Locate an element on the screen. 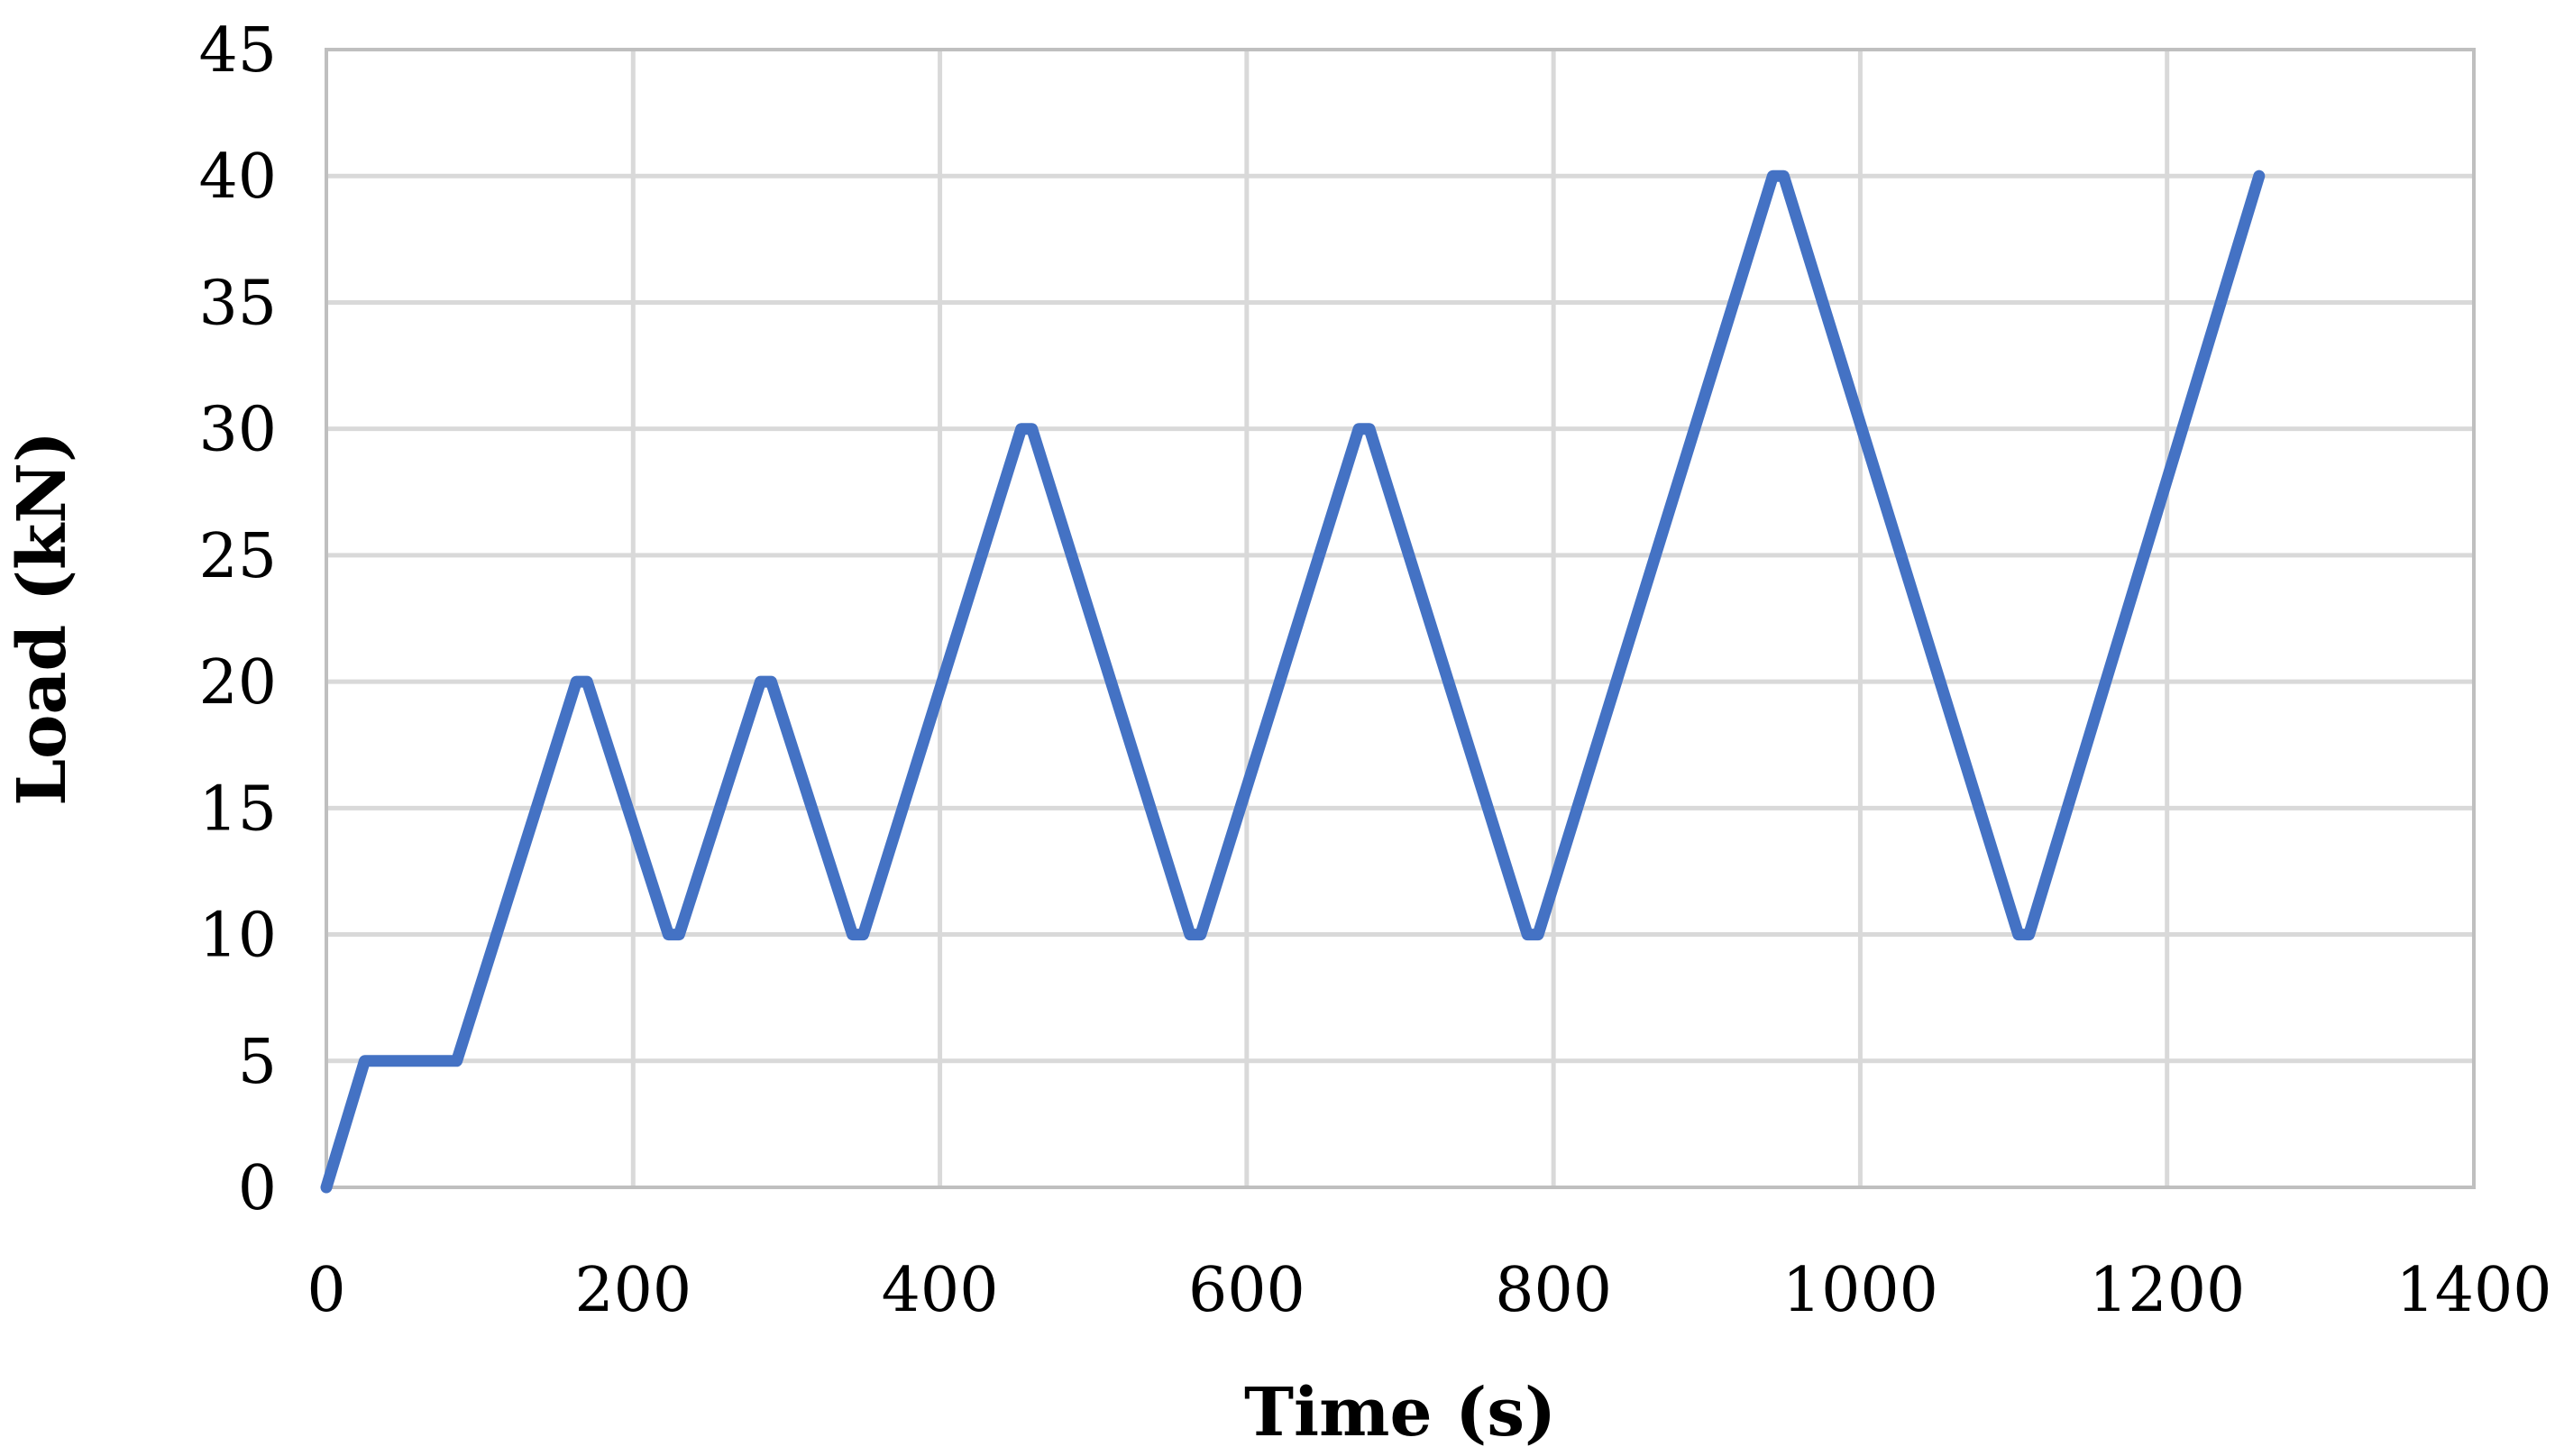 Image resolution: width=2555 pixels, height=1456 pixels. y-tick-label: 40 is located at coordinates (237, 178).